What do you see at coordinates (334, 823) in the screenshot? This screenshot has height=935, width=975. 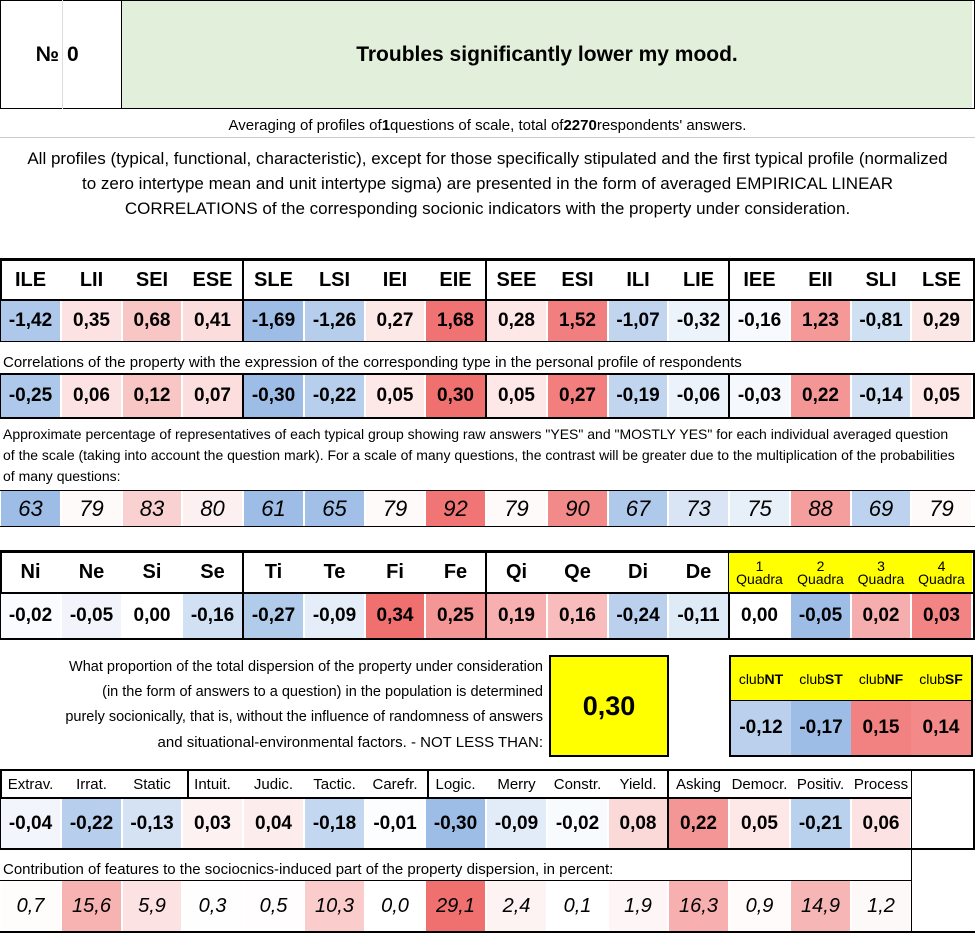 I see `trait-value-tactic: -0,18` at bounding box center [334, 823].